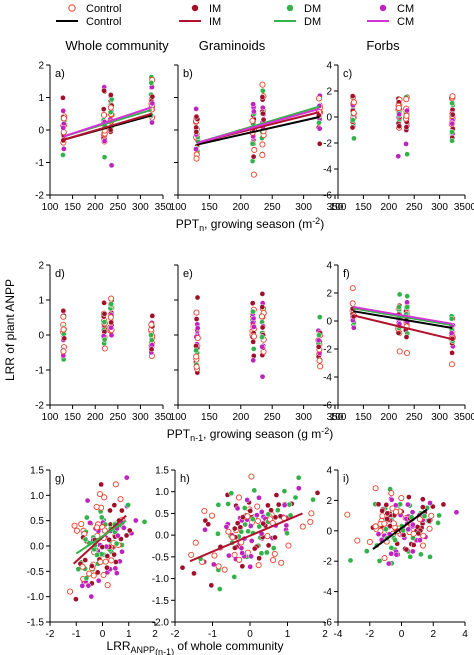 This screenshot has width=474, height=655. I want to click on y-tick-label: -6, so click(327, 196).